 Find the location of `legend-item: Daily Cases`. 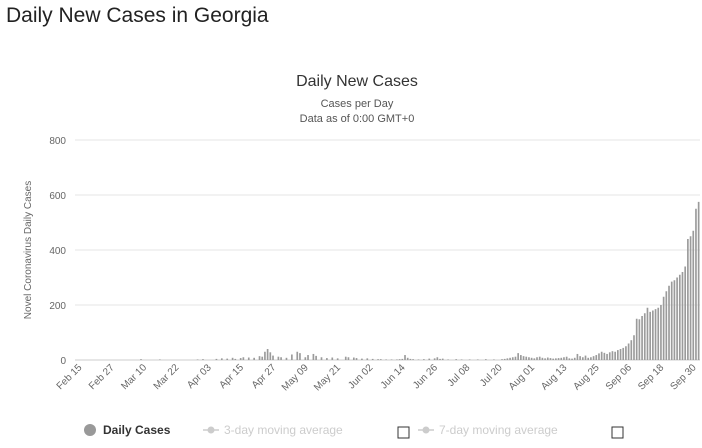

legend-item: Daily Cases is located at coordinates (127, 430).